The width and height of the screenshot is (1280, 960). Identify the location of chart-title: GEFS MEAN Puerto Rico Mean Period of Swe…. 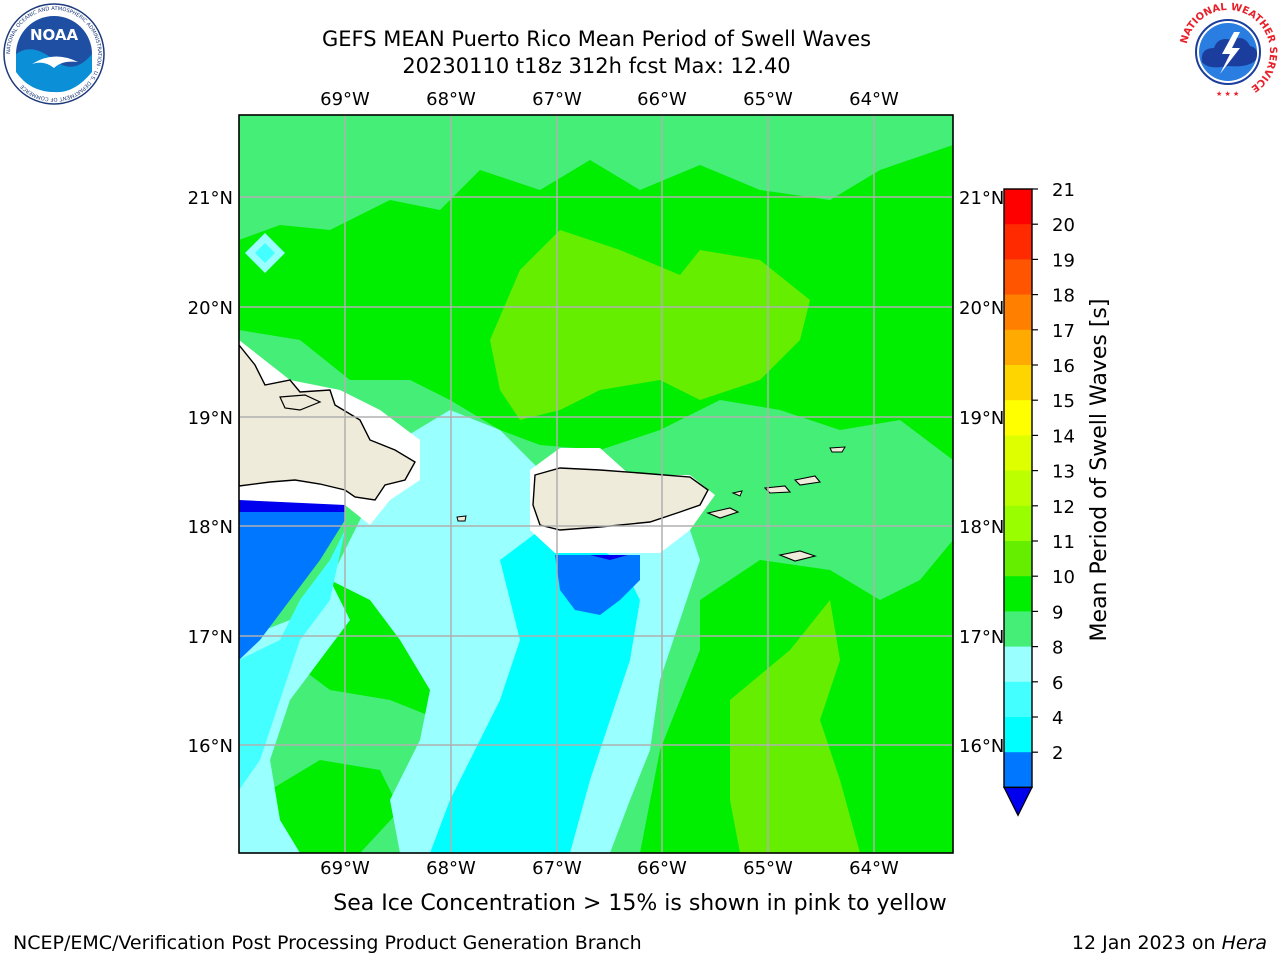
(596, 39).